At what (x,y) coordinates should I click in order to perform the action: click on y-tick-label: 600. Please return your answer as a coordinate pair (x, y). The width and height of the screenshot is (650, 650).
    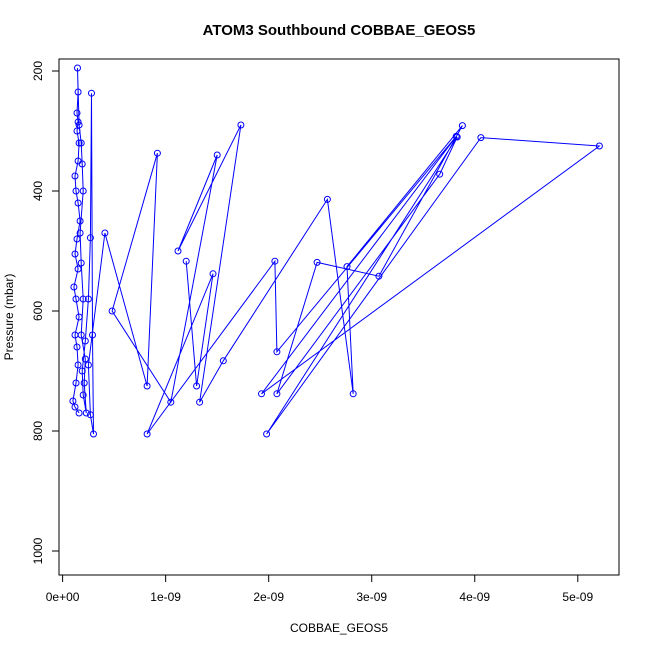
    Looking at the image, I should click on (38, 311).